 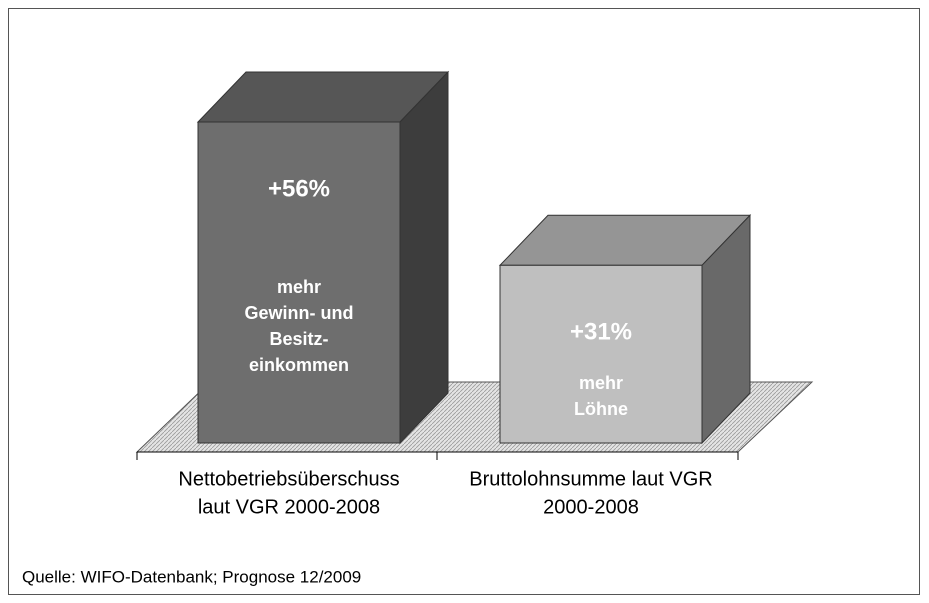 What do you see at coordinates (191, 576) in the screenshot?
I see `source: Quelle: WIFO-Datenbank; Prognose 12/2009` at bounding box center [191, 576].